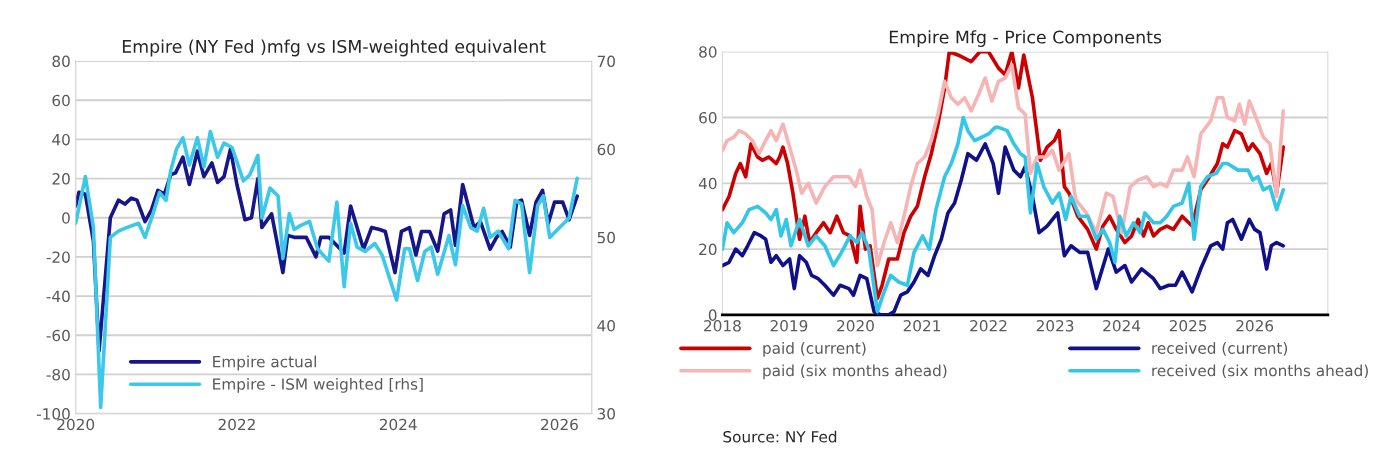 This screenshot has width=1376, height=470. What do you see at coordinates (606, 149) in the screenshot?
I see `y2-tick-label: 60` at bounding box center [606, 149].